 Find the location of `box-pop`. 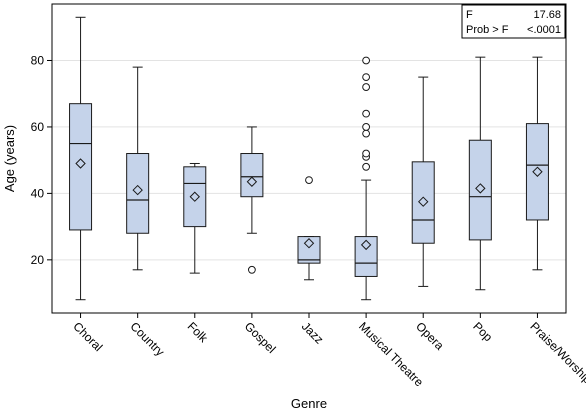

box-pop is located at coordinates (480, 173).